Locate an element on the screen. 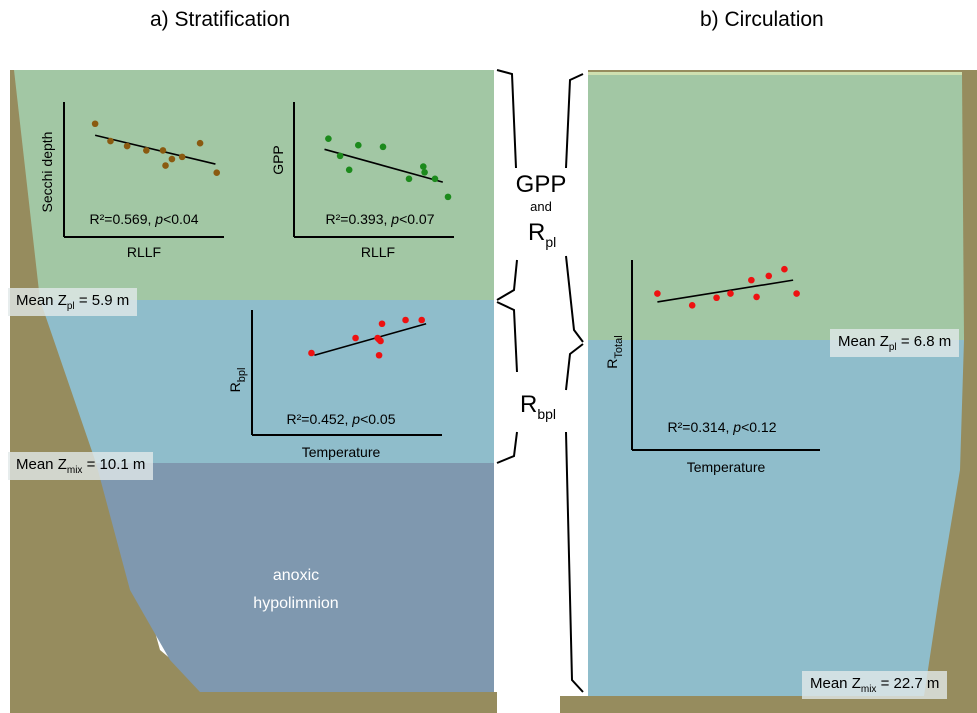  bracket-left-upper is located at coordinates (506, 119).